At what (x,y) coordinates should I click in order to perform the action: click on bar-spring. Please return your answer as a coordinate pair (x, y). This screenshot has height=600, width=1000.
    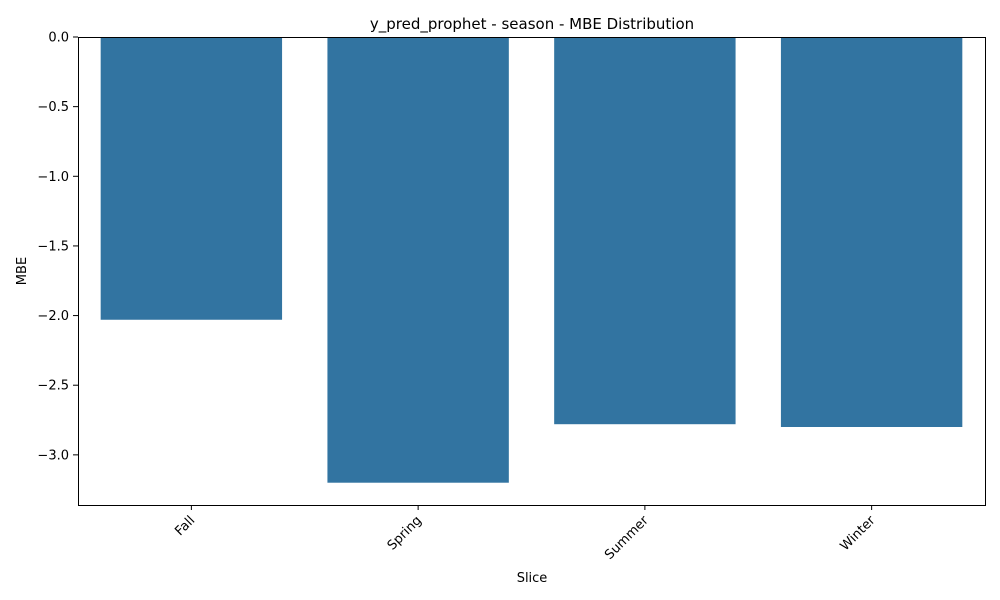
    Looking at the image, I should click on (418, 260).